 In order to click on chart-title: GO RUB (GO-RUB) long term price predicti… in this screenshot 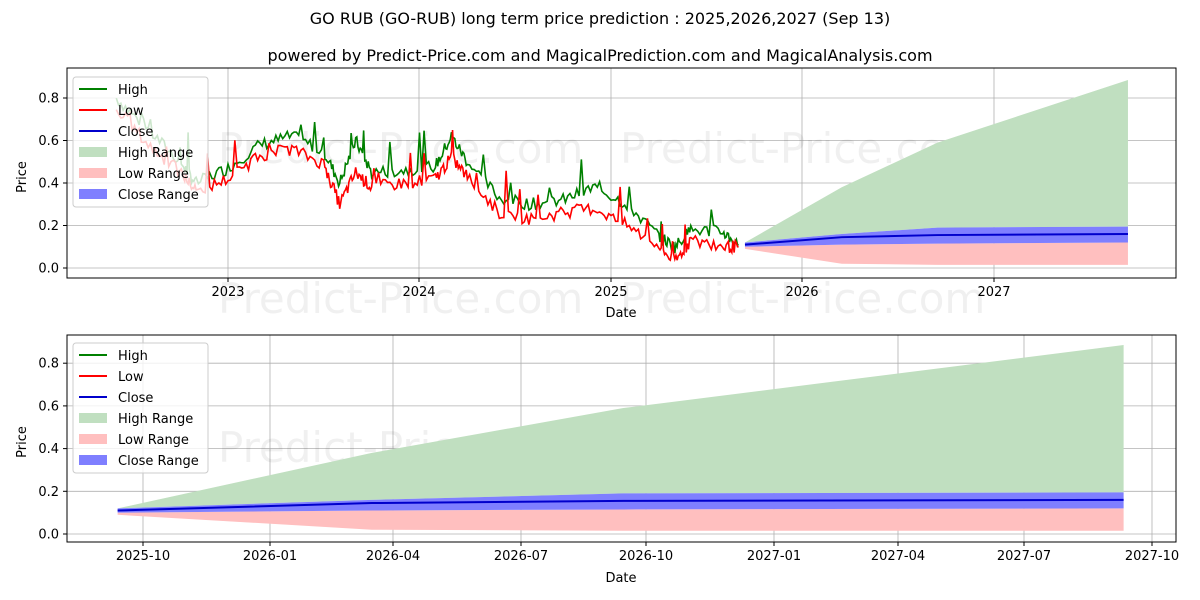, I will do `click(600, 18)`.